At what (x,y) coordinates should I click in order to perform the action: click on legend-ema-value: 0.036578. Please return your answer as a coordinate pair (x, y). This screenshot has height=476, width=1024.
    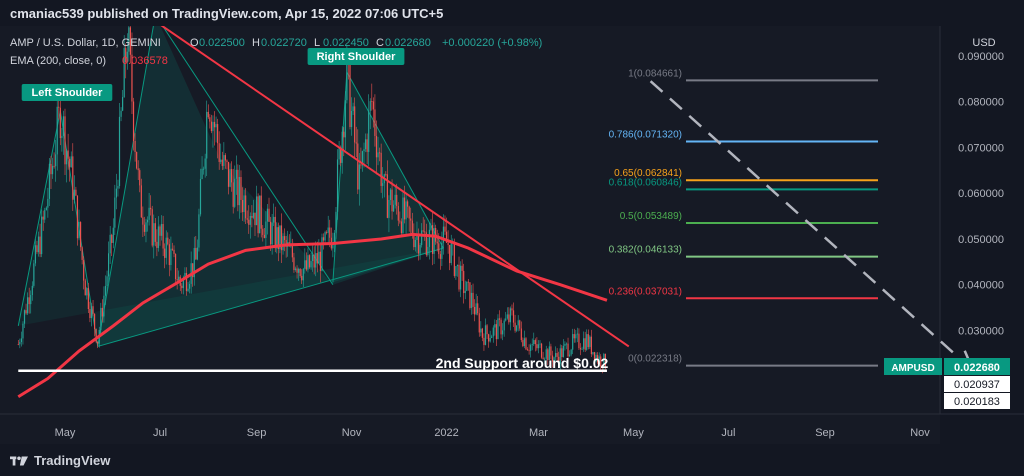
    Looking at the image, I should click on (145, 61).